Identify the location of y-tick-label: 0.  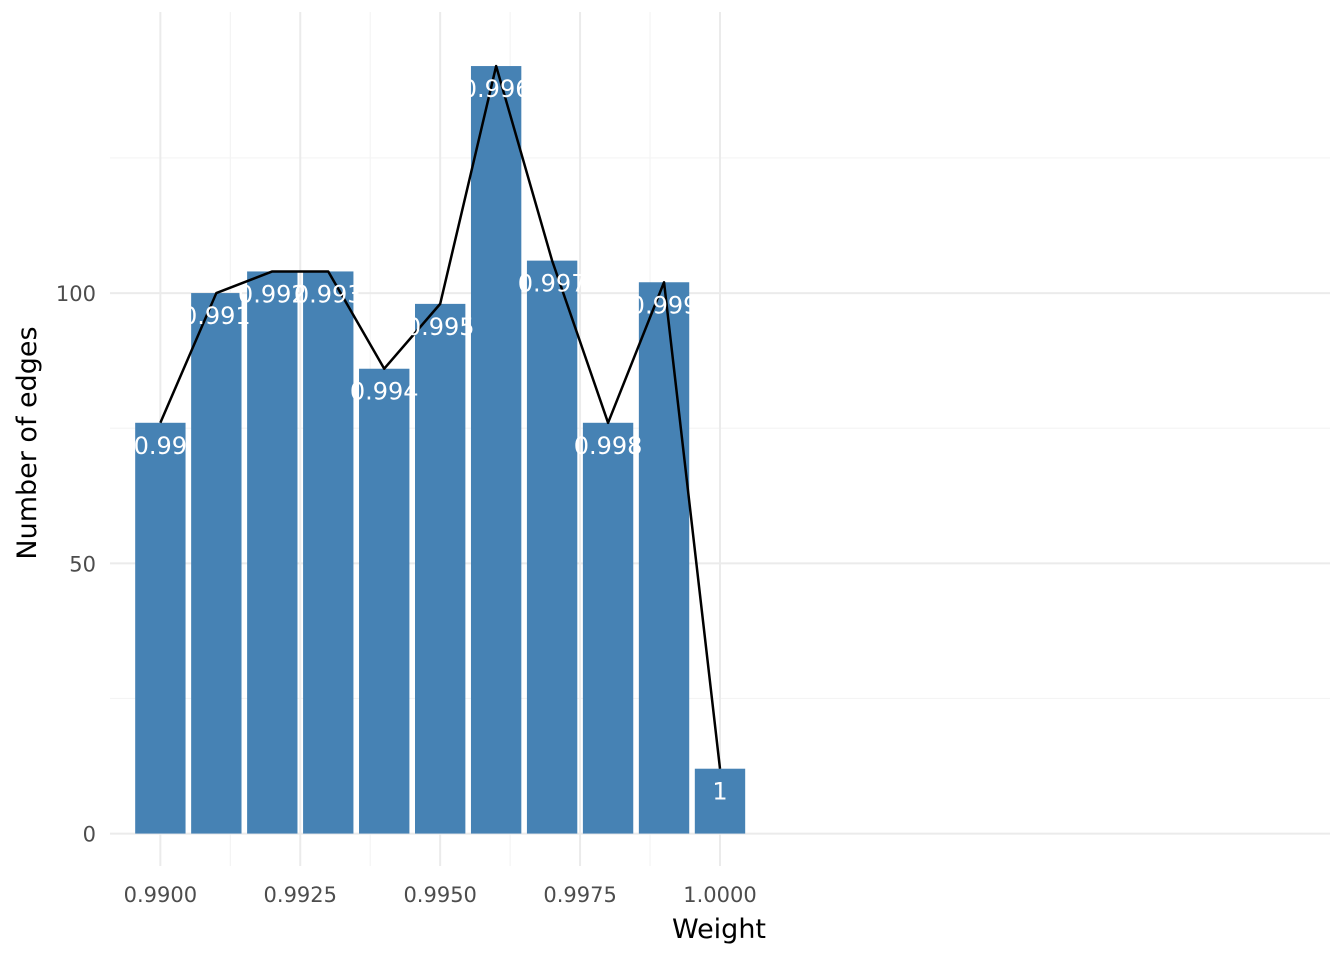
(89, 835).